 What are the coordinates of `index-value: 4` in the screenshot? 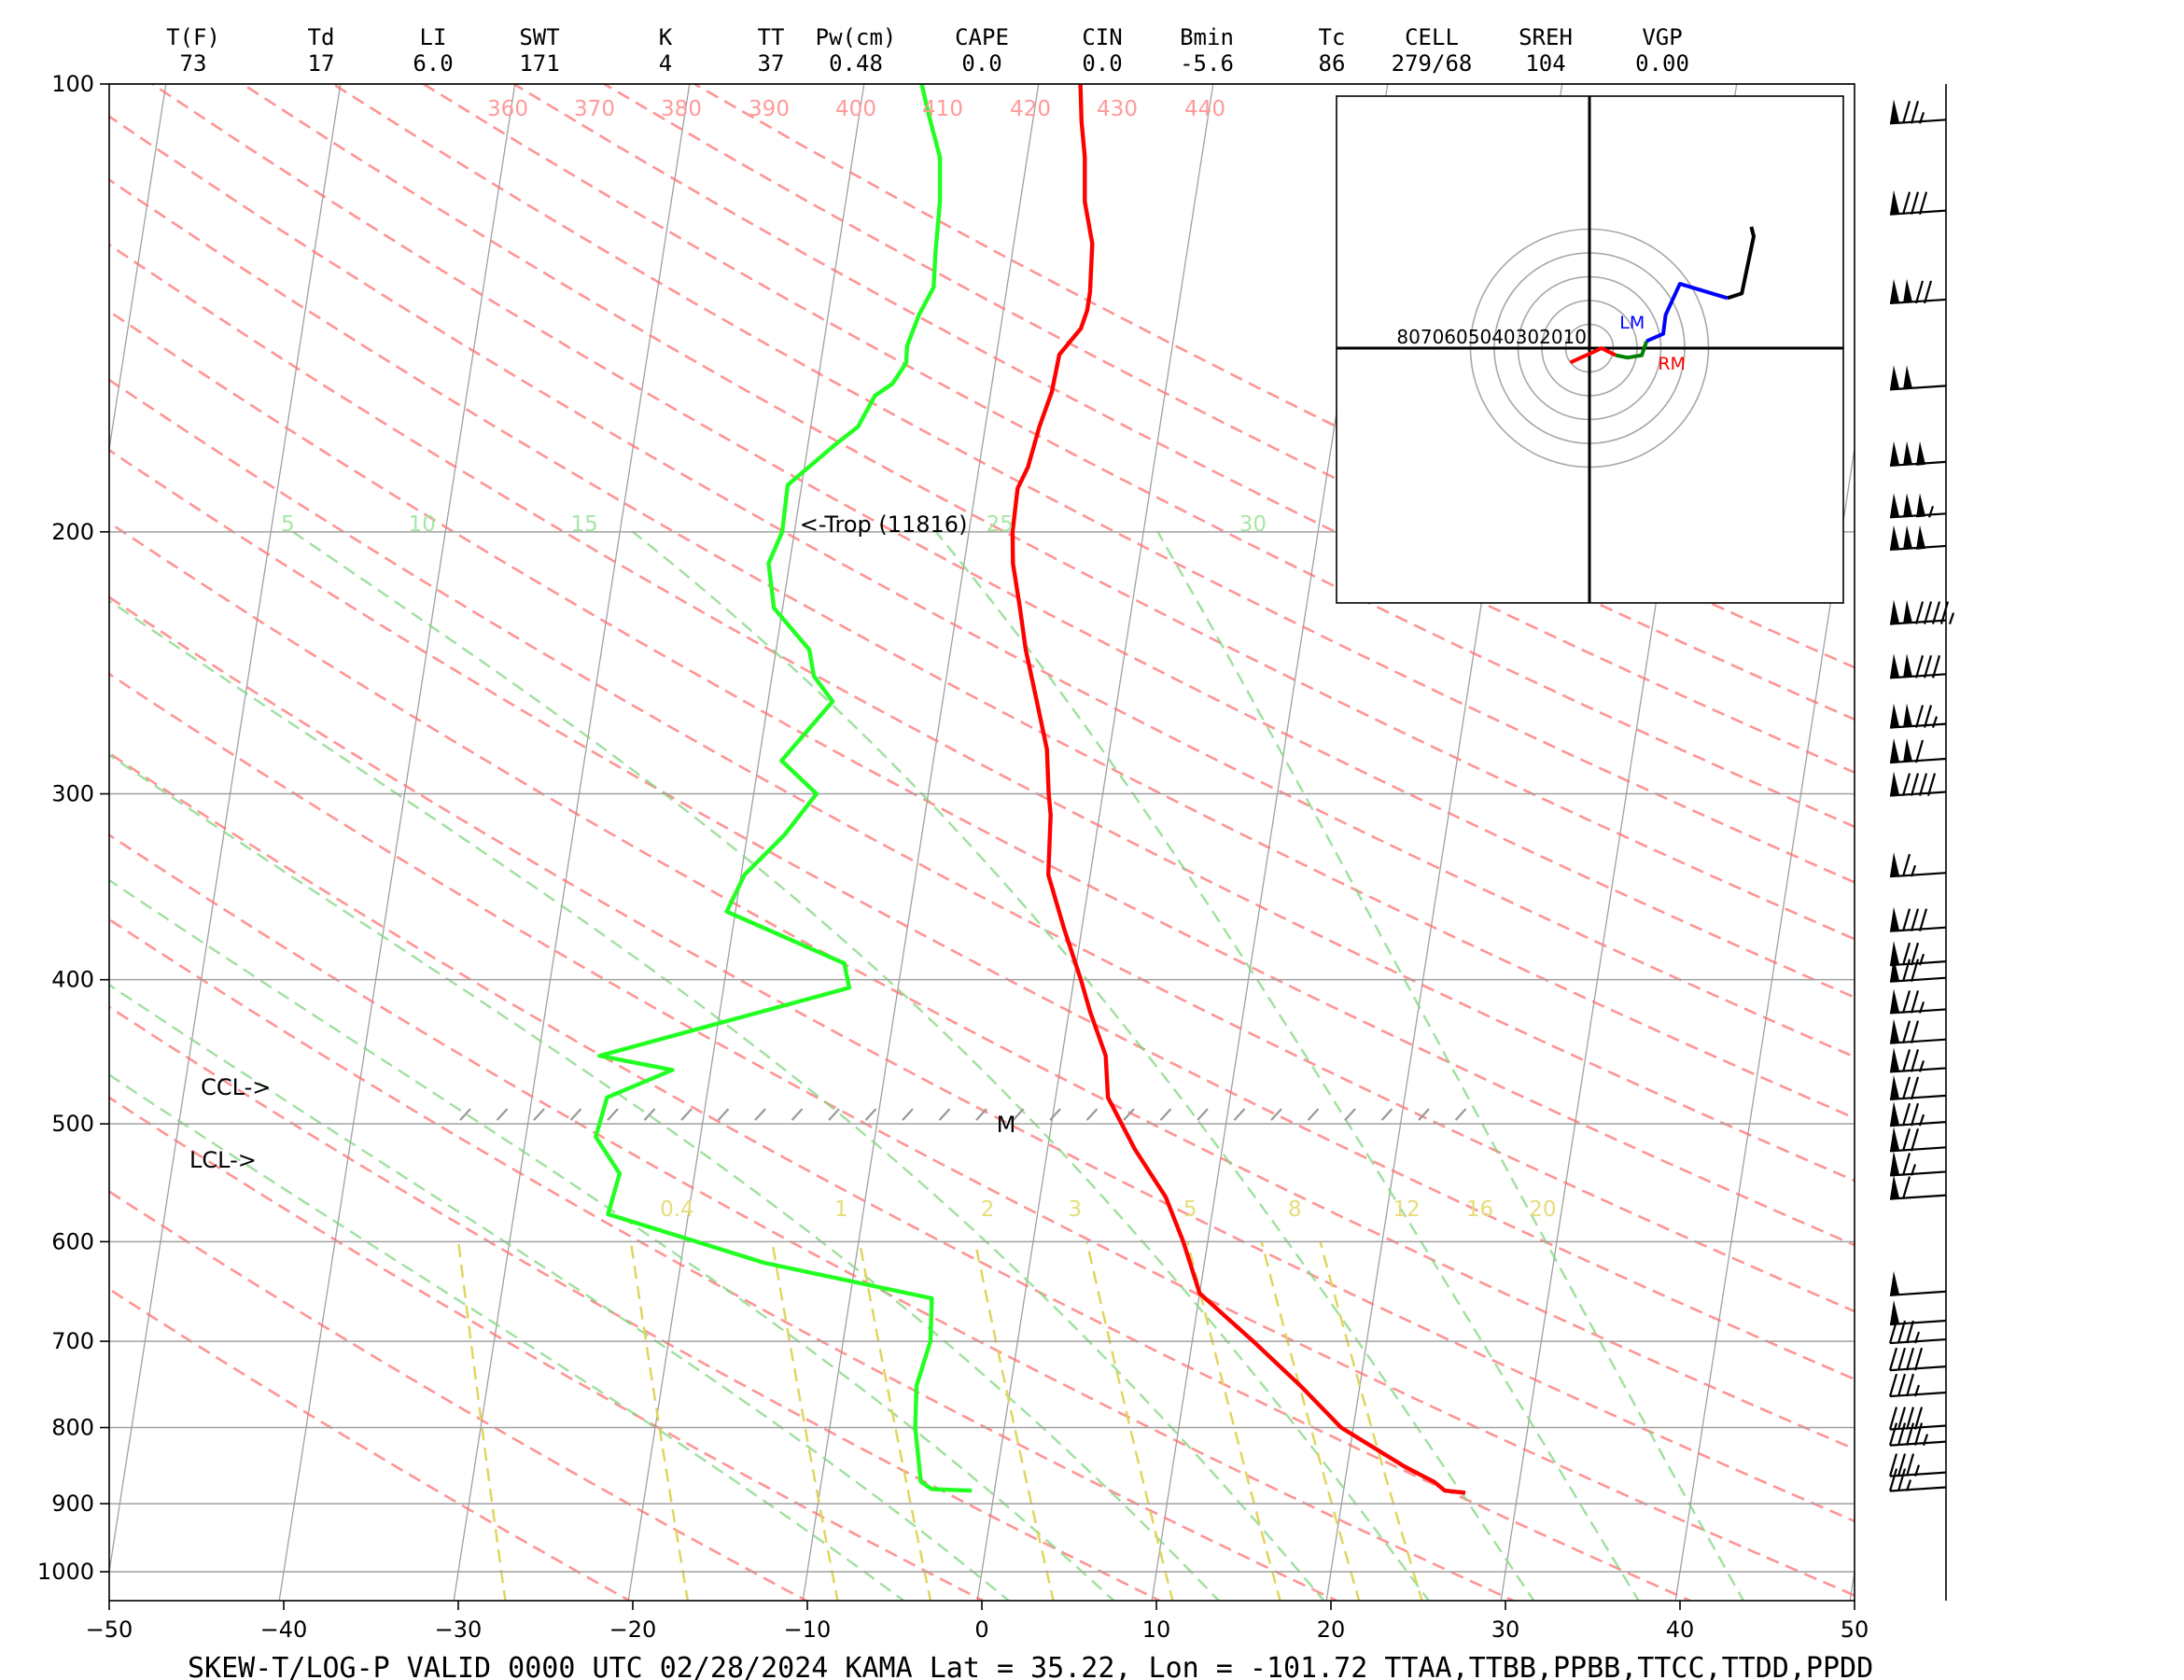 It's located at (665, 63).